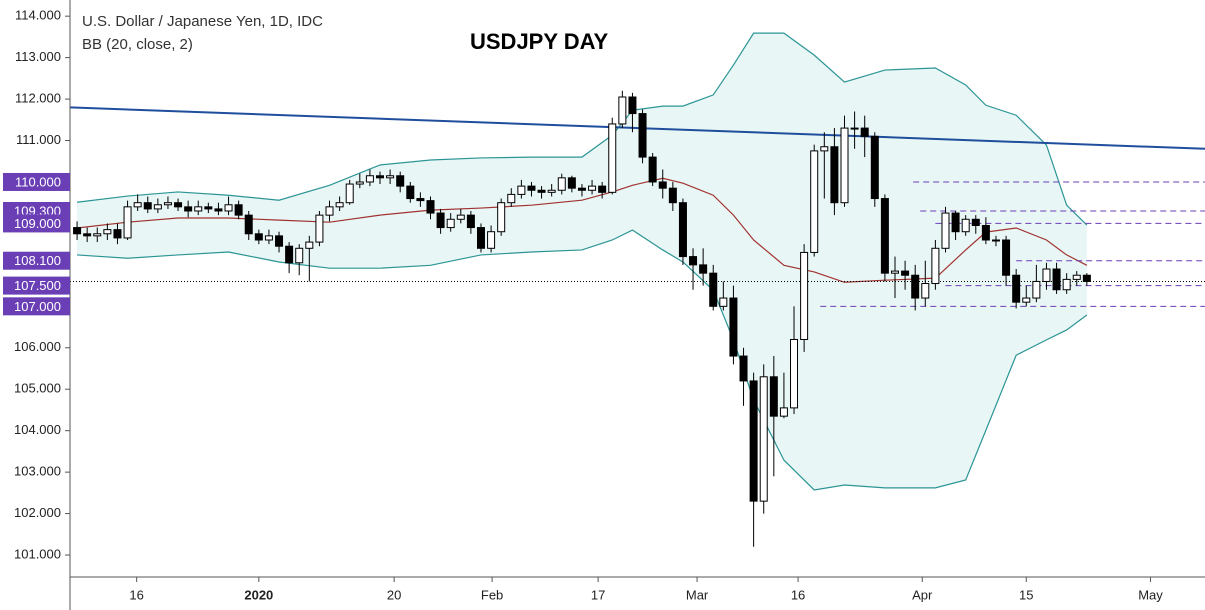 The width and height of the screenshot is (1205, 610). Describe the element at coordinates (258, 594) in the screenshot. I see `x-tick-label: 2020` at that location.